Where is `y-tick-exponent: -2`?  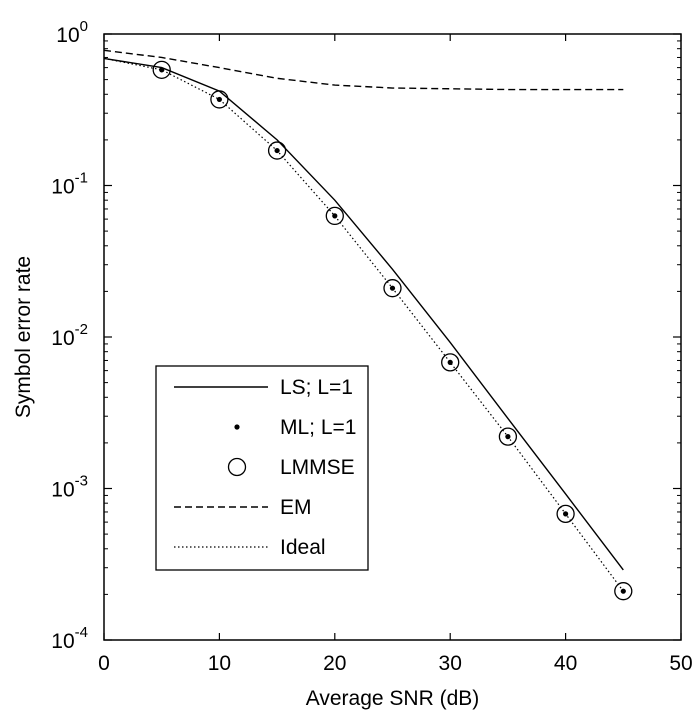 y-tick-exponent: -2 is located at coordinates (81, 329).